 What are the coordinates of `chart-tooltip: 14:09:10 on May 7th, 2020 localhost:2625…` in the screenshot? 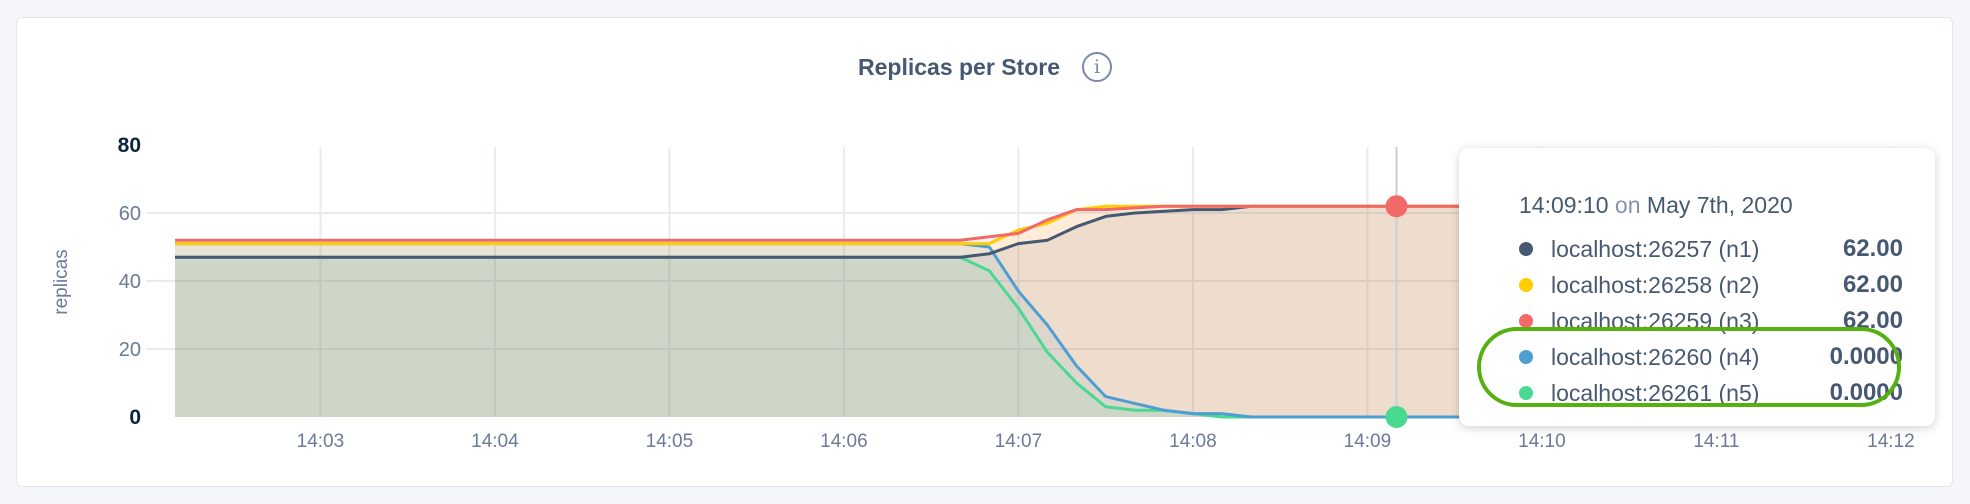 It's located at (1697, 287).